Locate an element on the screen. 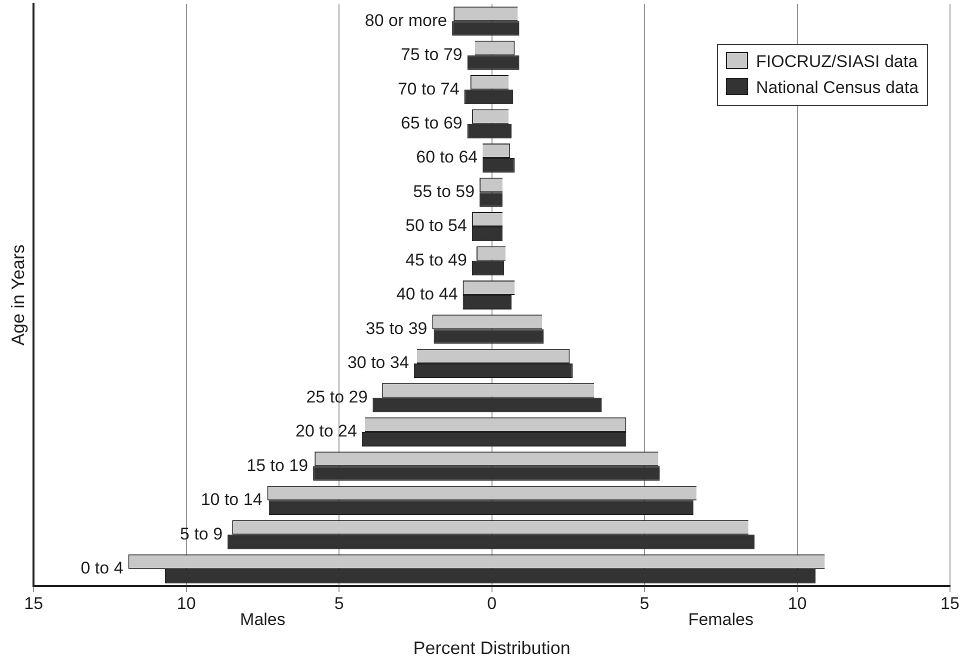 Image resolution: width=962 pixels, height=662 pixels. text: Males is located at coordinates (263, 620).